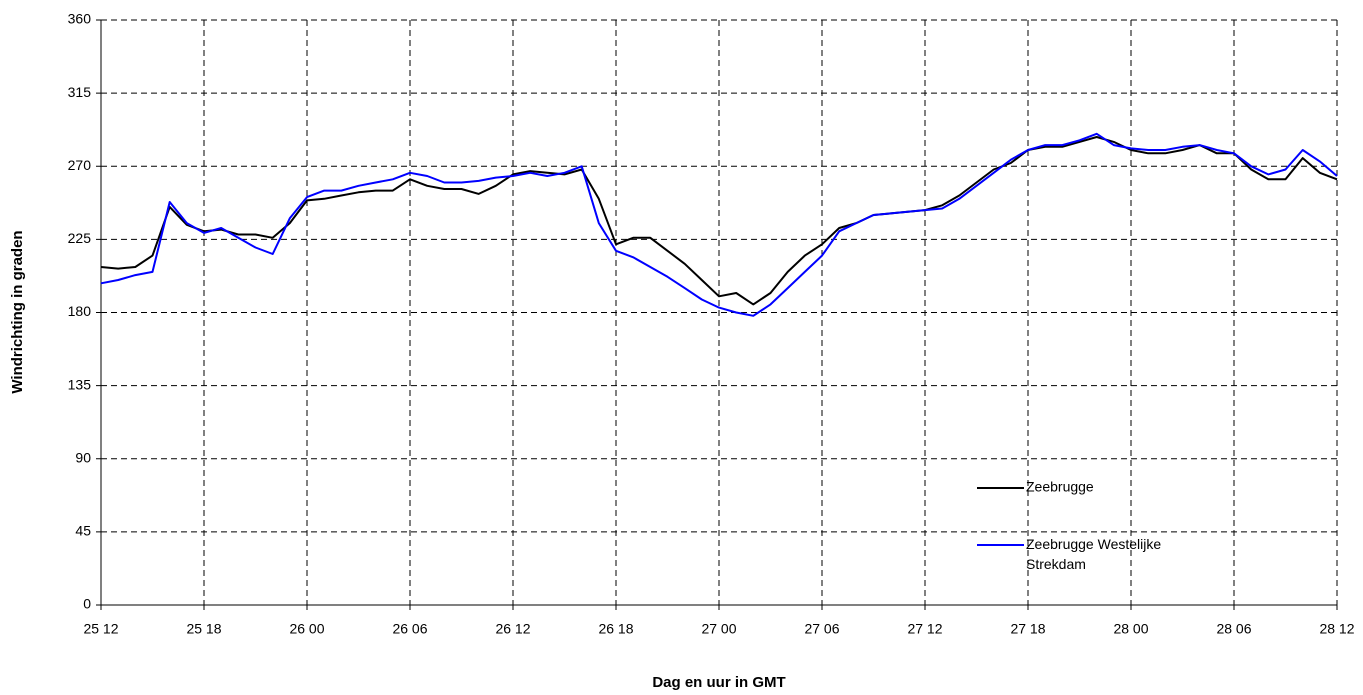 This screenshot has height=695, width=1363. What do you see at coordinates (80, 311) in the screenshot?
I see `y-tick-label: 180` at bounding box center [80, 311].